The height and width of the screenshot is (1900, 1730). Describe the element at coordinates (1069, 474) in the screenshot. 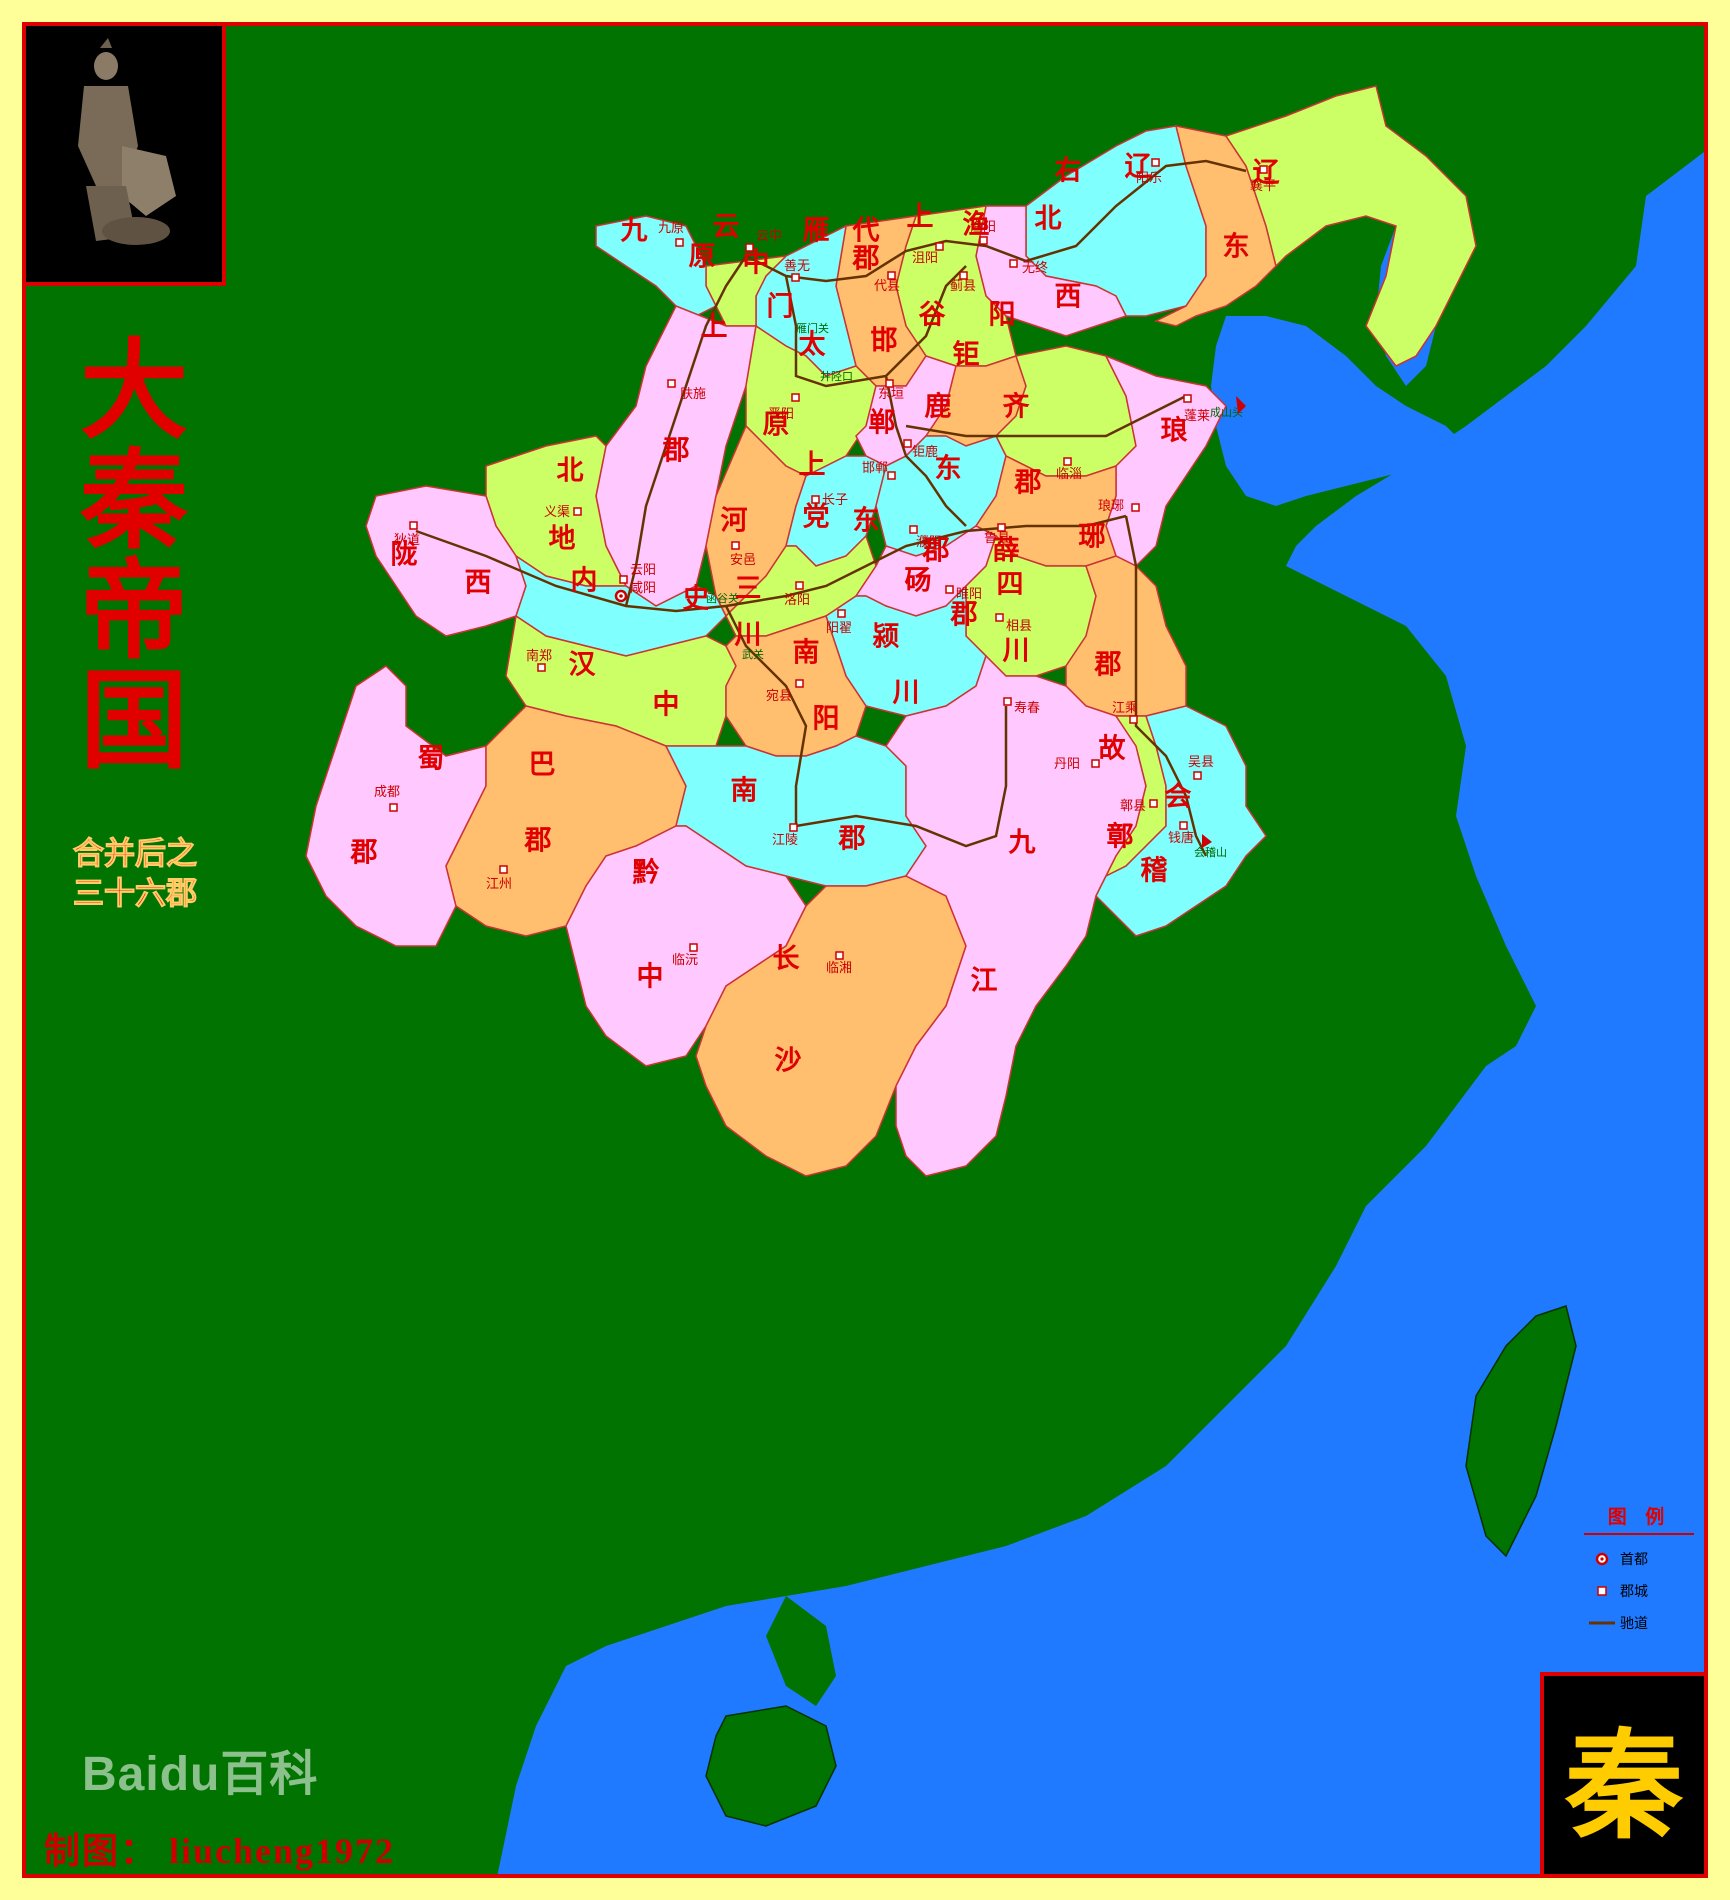

I see `city-linzi: 临淄` at that location.